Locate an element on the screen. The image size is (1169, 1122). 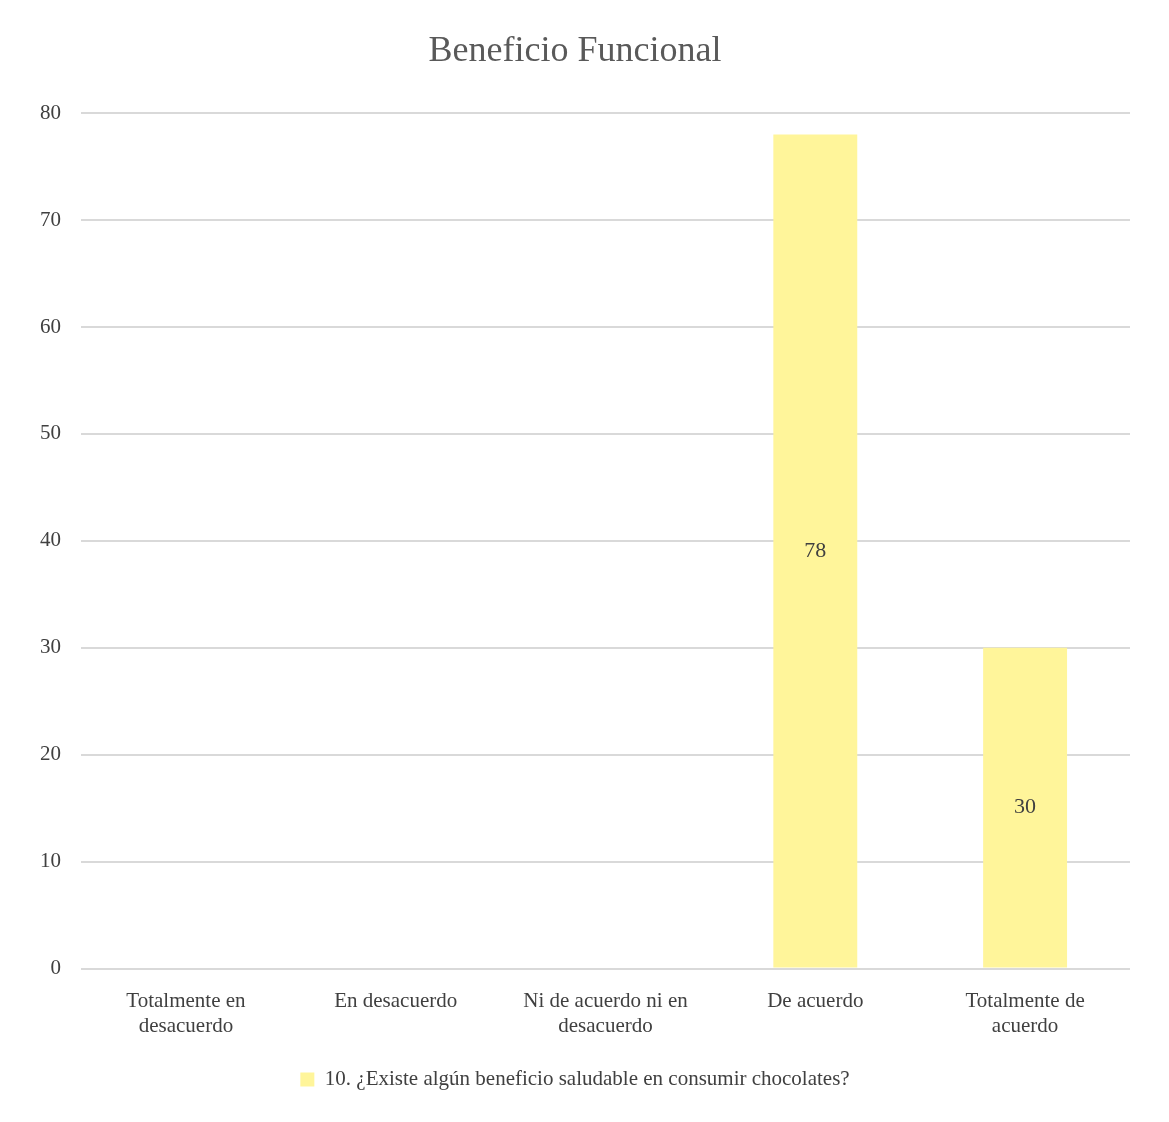
y-tick-label: 10 is located at coordinates (50, 860).